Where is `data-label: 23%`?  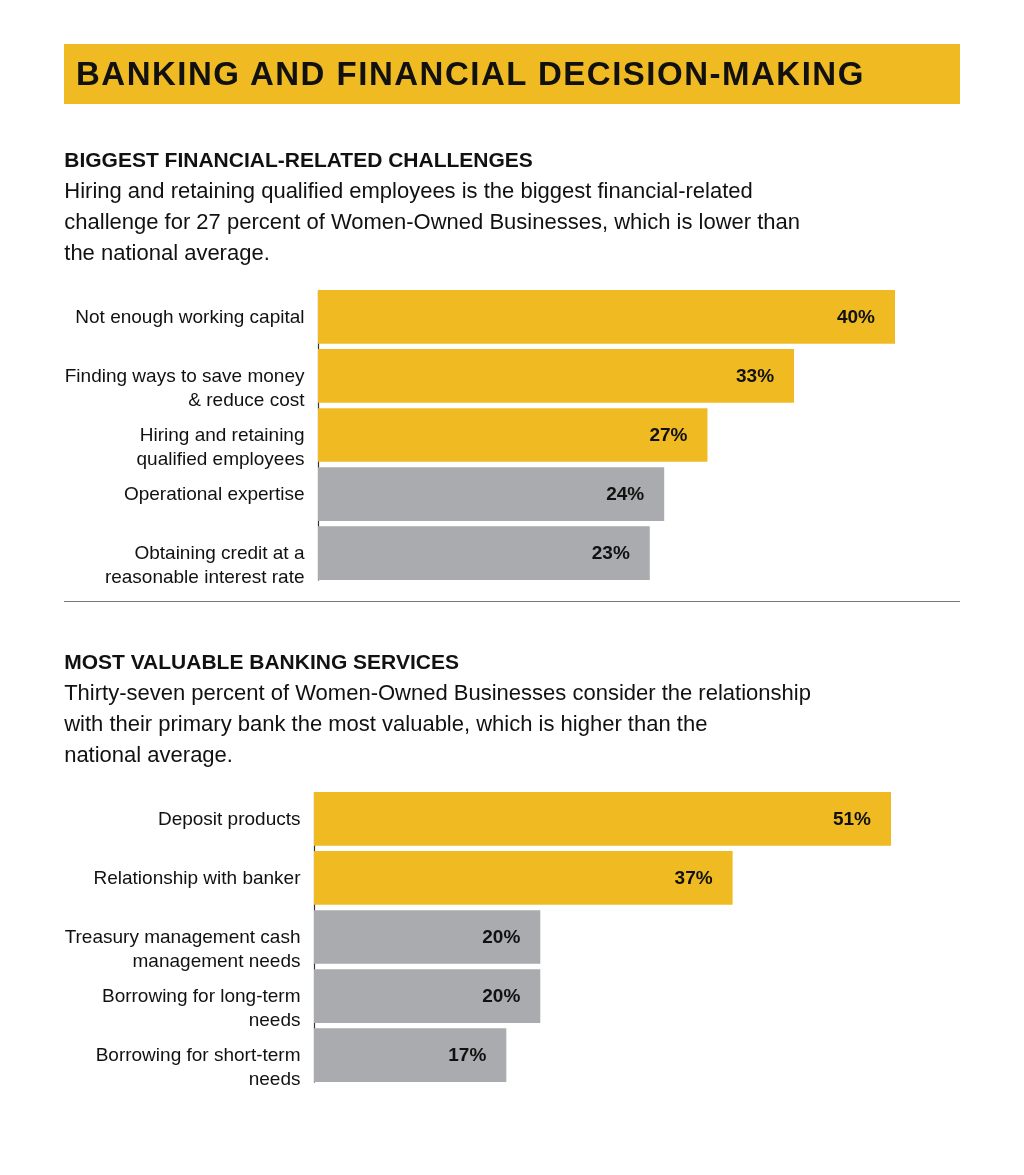 data-label: 23% is located at coordinates (610, 553).